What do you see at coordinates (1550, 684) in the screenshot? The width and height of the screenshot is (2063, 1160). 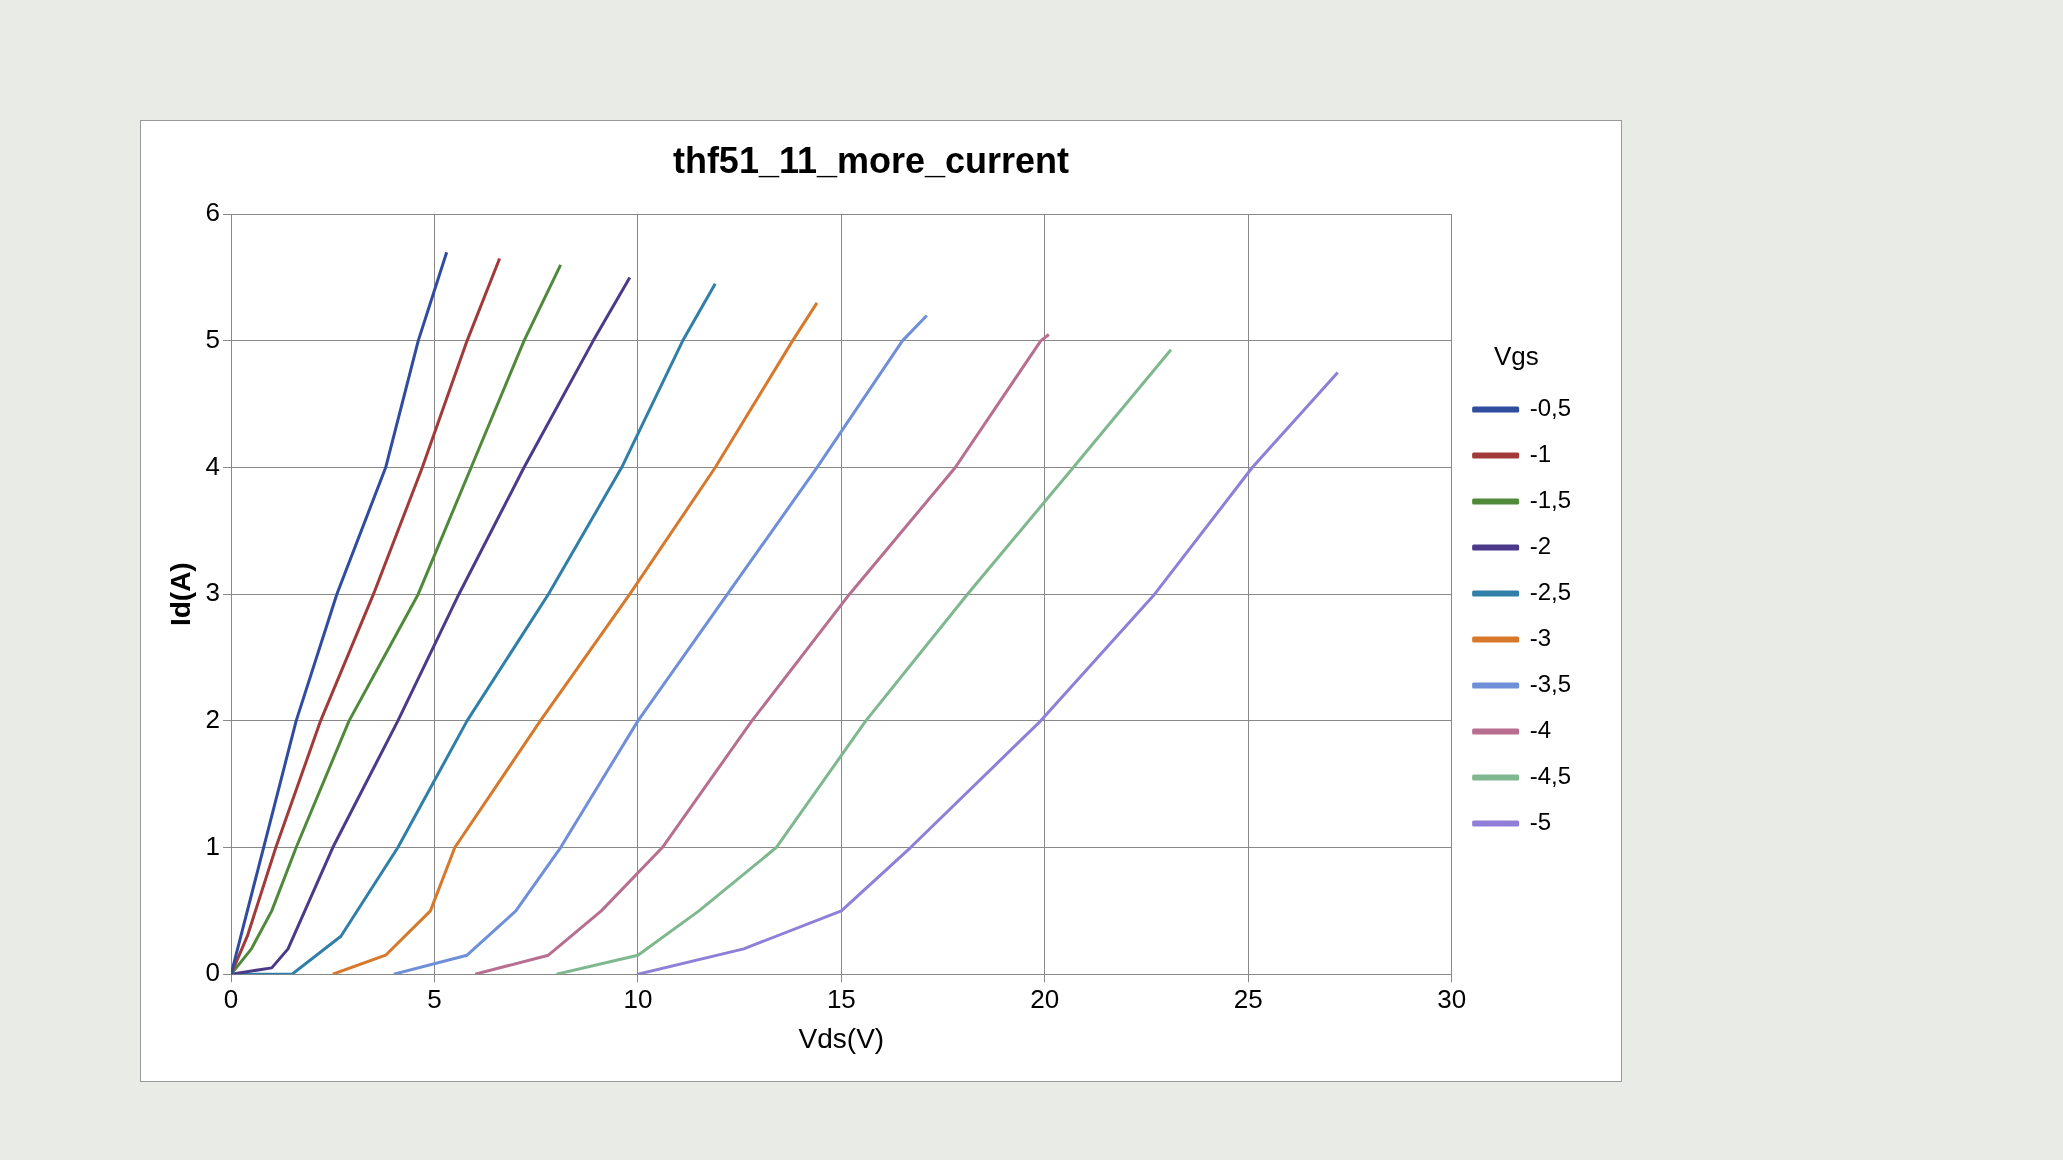 I see `legend-label: -3,5` at bounding box center [1550, 684].